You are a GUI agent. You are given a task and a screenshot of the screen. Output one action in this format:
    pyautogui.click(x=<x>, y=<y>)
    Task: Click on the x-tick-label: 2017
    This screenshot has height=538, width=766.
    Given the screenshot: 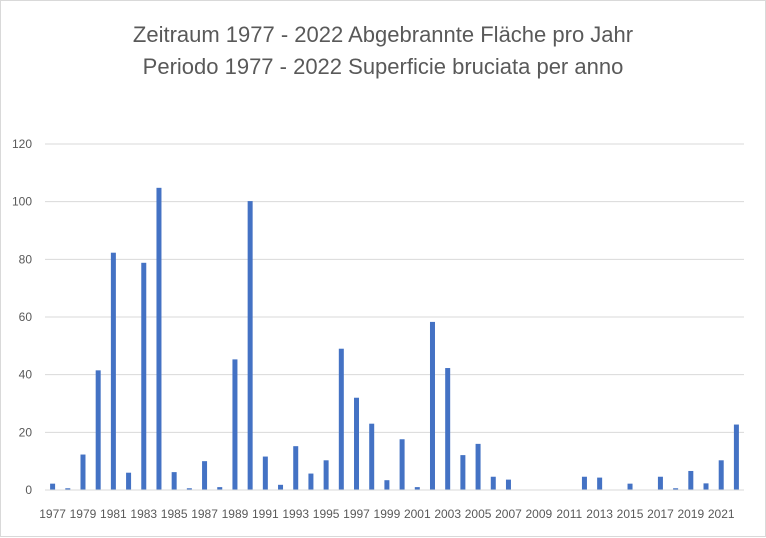 What is the action you would take?
    pyautogui.click(x=660, y=514)
    